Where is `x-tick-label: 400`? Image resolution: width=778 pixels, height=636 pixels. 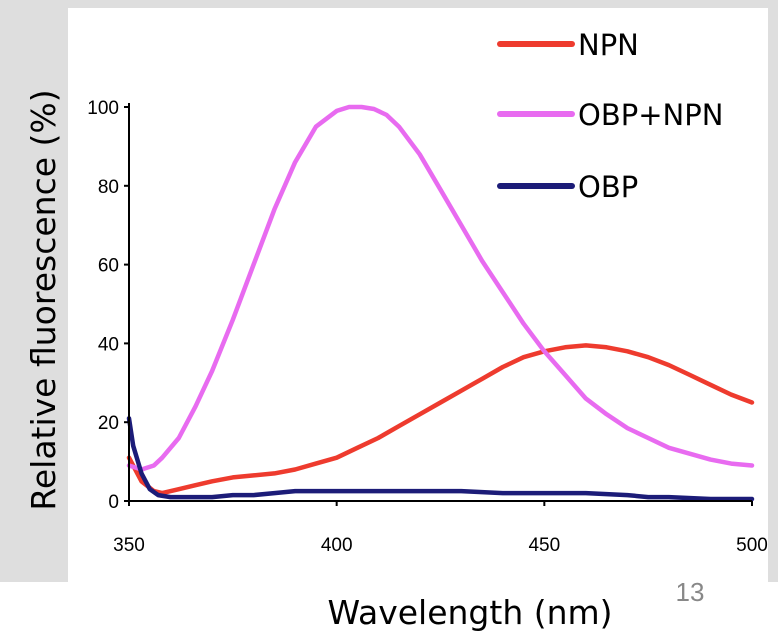 x-tick-label: 400 is located at coordinates (337, 545).